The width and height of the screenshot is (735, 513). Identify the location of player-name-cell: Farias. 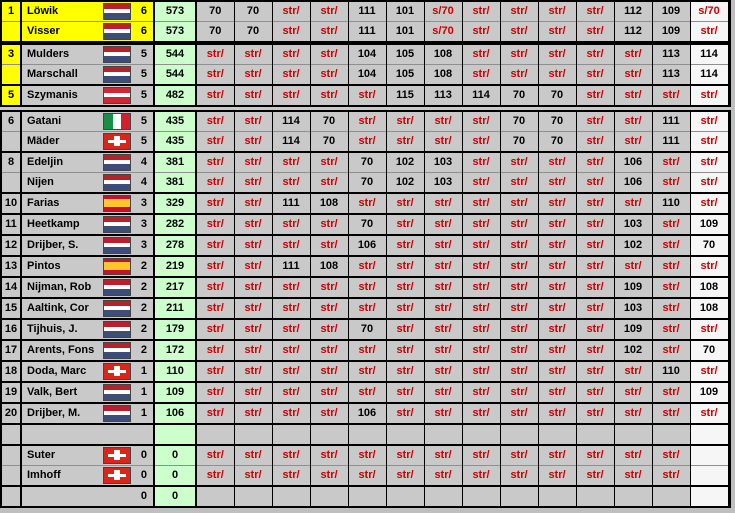
(61, 203).